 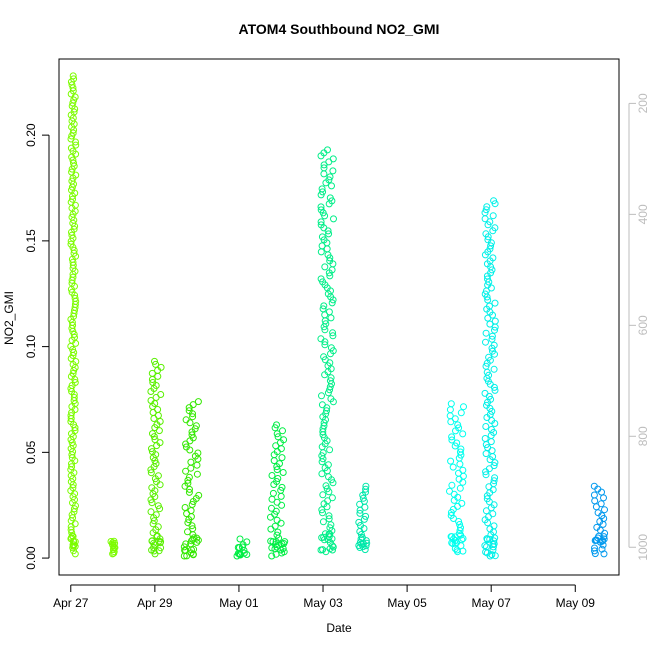 What do you see at coordinates (643, 325) in the screenshot?
I see `y2-tick-label: 600` at bounding box center [643, 325].